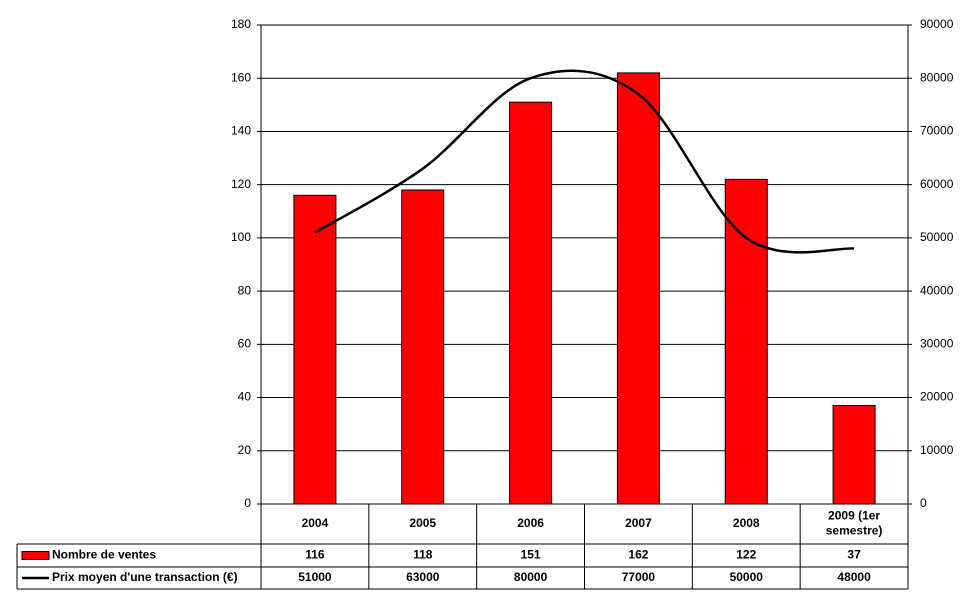 This screenshot has height=603, width=970. I want to click on right-tick-label: 70000, so click(937, 131).